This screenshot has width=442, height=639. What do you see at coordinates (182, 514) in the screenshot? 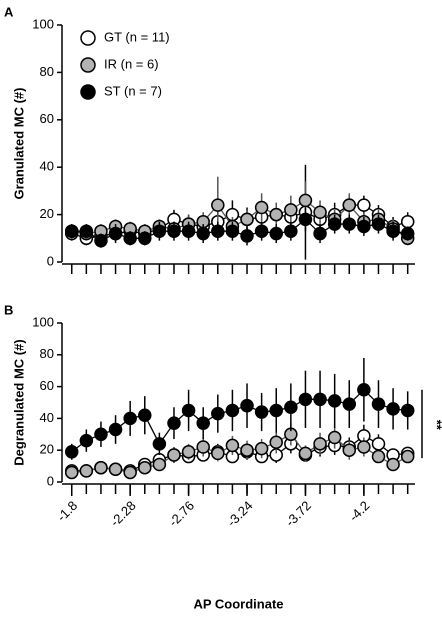
I see `x-tick-label: -2.76` at bounding box center [182, 514].